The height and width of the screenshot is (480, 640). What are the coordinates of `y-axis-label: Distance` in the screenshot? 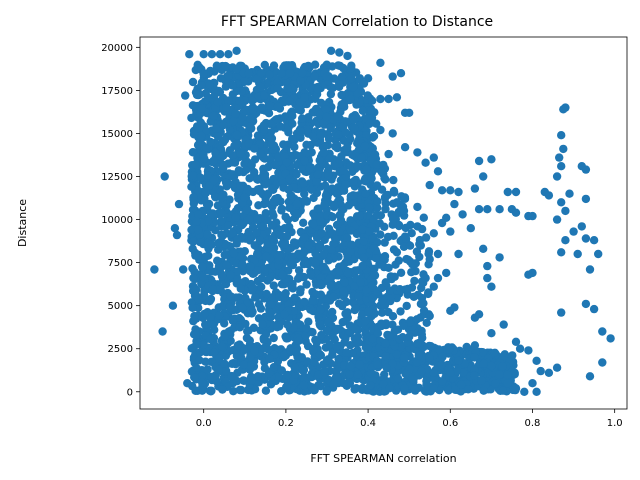 It's located at (22, 223).